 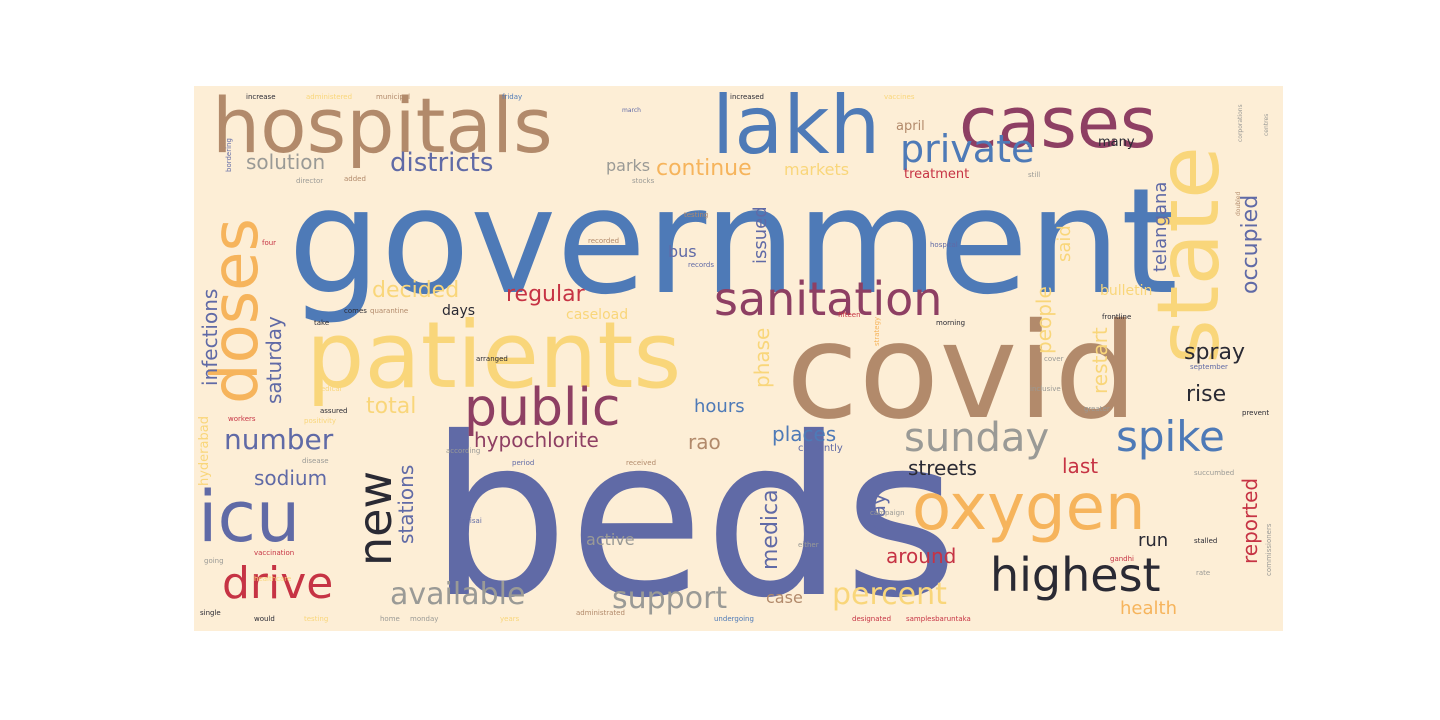 I want to click on word: currently, so click(x=820, y=448).